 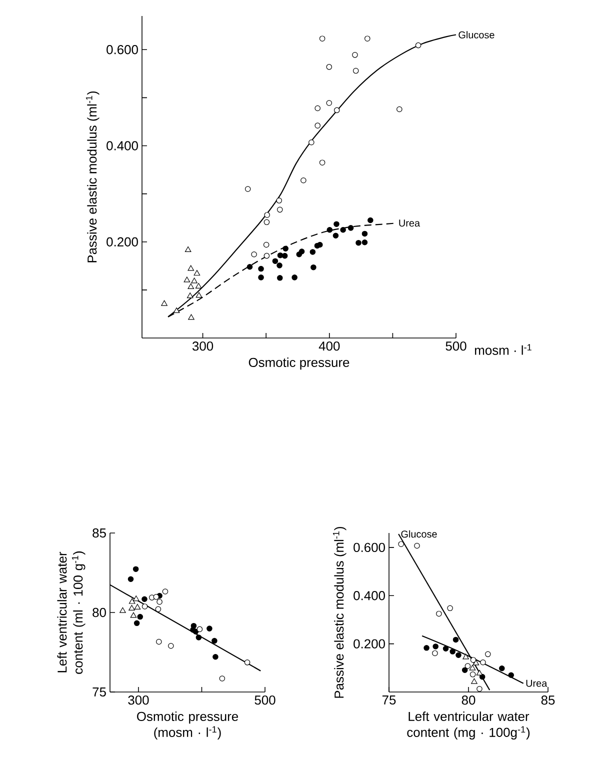 What do you see at coordinates (329, 346) in the screenshot?
I see `x-tick-label: 400` at bounding box center [329, 346].